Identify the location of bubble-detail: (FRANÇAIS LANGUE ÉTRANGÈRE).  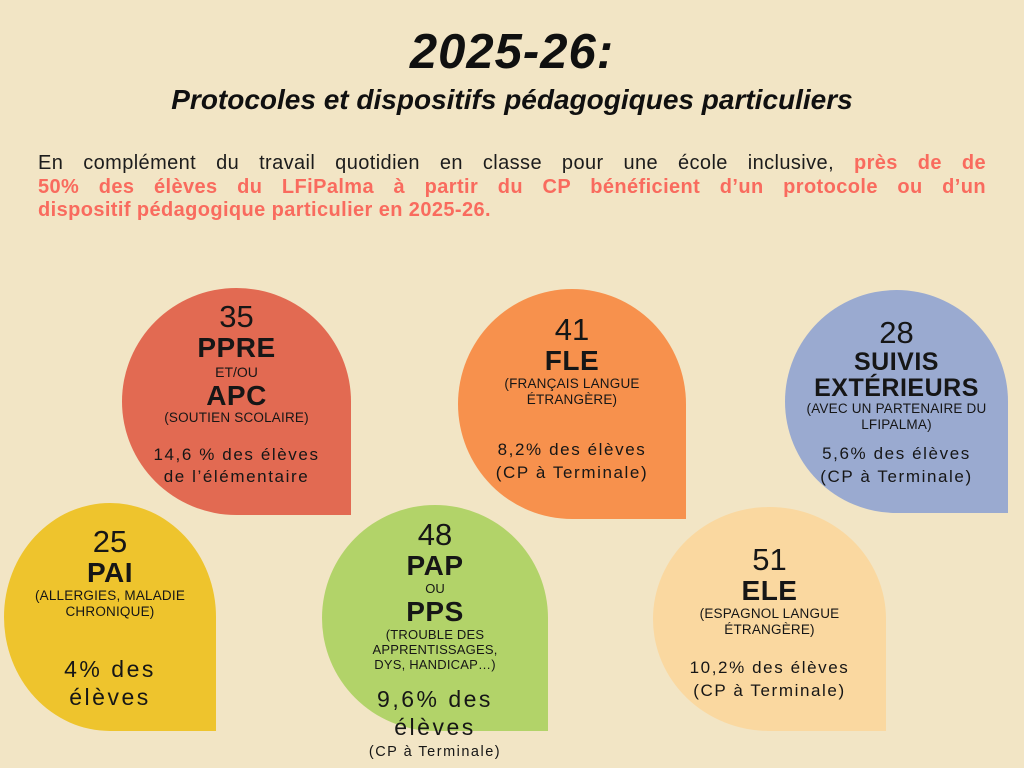
(571, 392).